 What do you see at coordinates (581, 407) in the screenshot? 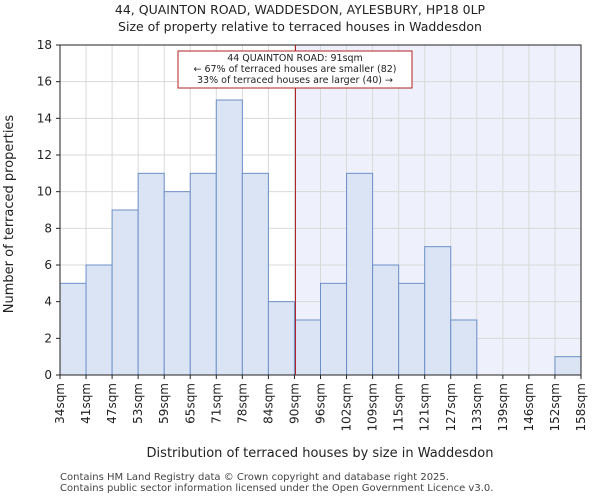
I see `x-tick-label: 158sqm` at bounding box center [581, 407].